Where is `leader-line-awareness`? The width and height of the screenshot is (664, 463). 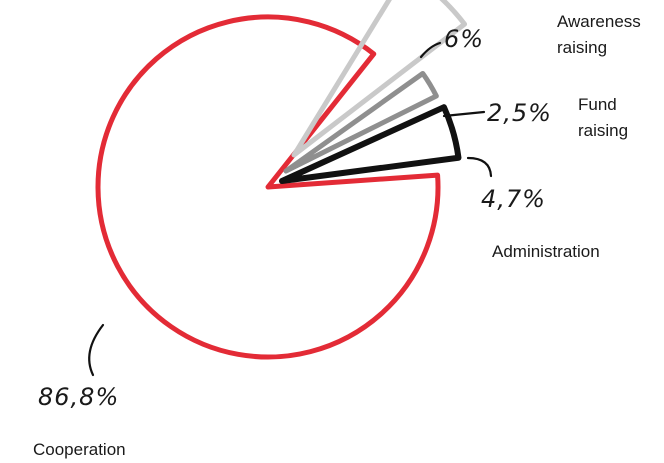 leader-line-awareness is located at coordinates (430, 50).